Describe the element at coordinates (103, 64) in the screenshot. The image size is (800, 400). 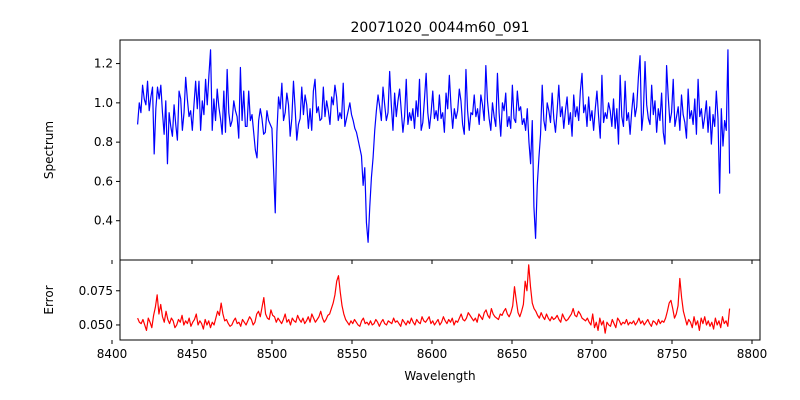
I see `spectrum-y-tick-label: 1.2` at that location.